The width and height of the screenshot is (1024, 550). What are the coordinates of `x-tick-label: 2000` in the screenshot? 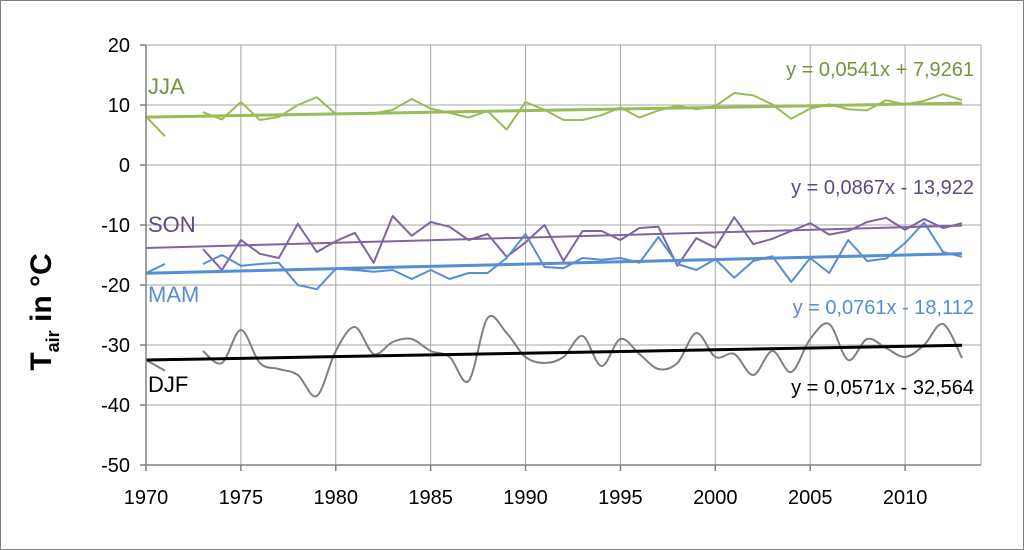 It's located at (715, 498).